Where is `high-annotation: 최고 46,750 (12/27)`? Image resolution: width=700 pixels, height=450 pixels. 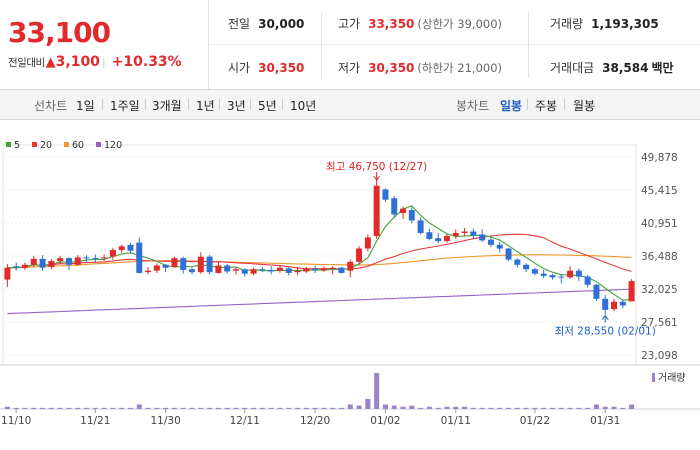 high-annotation: 최고 46,750 (12/27) is located at coordinates (376, 167).